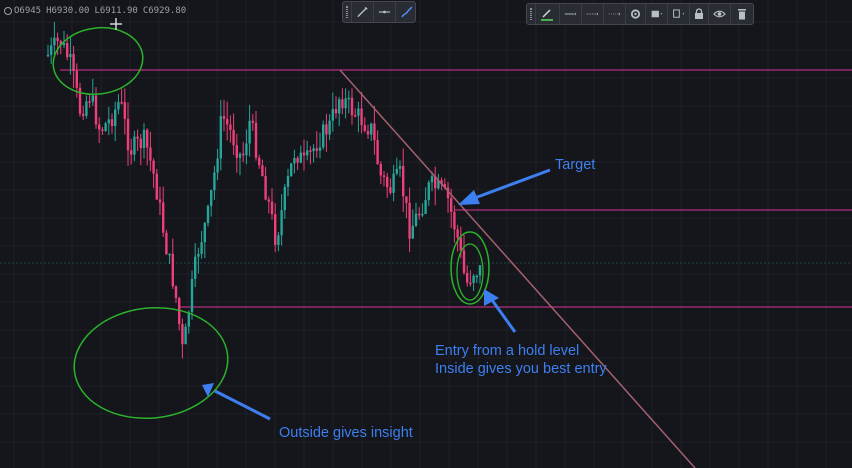  What do you see at coordinates (164, 11) in the screenshot?
I see `ohlc-close: C6929.80` at bounding box center [164, 11].